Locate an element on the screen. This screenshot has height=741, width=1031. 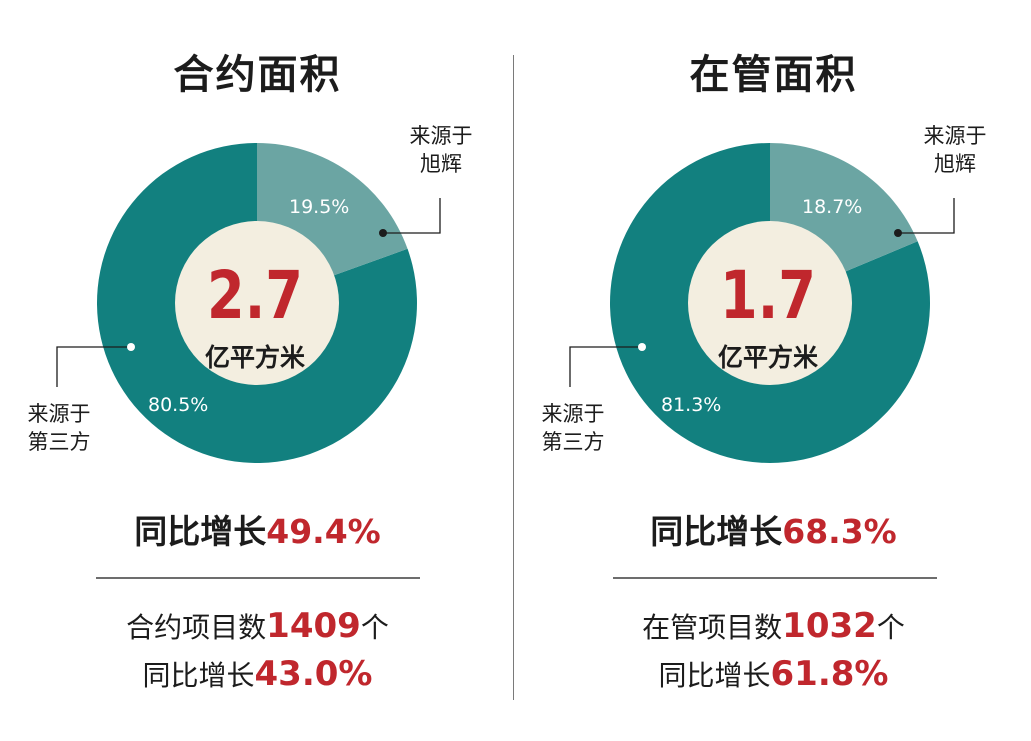
minor-pct-label: 19.5% is located at coordinates (319, 207).